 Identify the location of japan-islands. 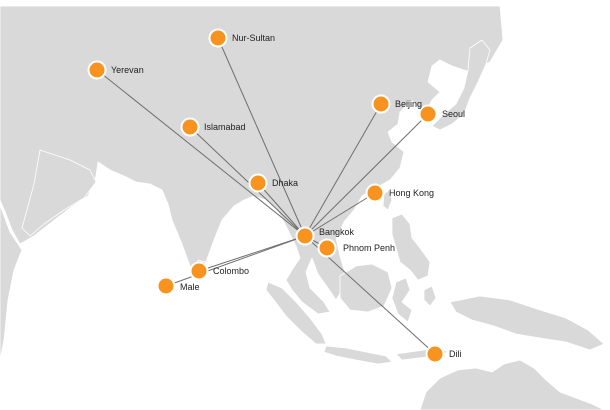
(461, 85).